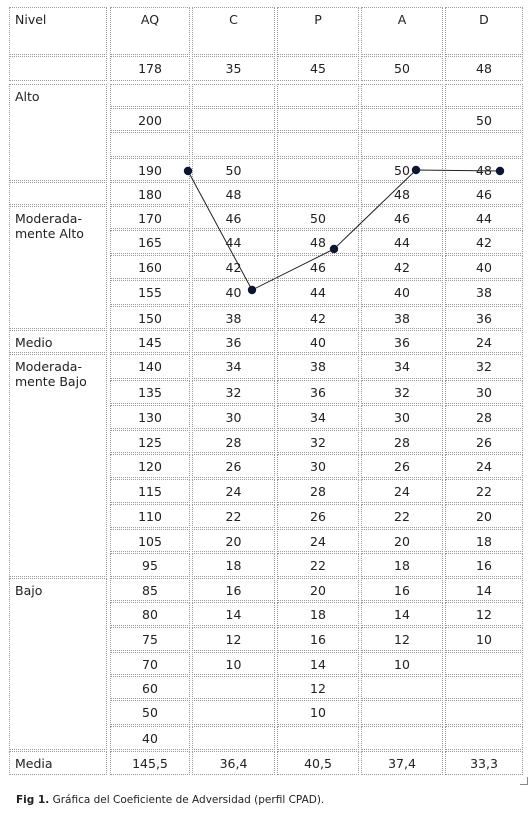 The width and height of the screenshot is (532, 836). What do you see at coordinates (150, 565) in the screenshot?
I see `value-cell: 95` at bounding box center [150, 565].